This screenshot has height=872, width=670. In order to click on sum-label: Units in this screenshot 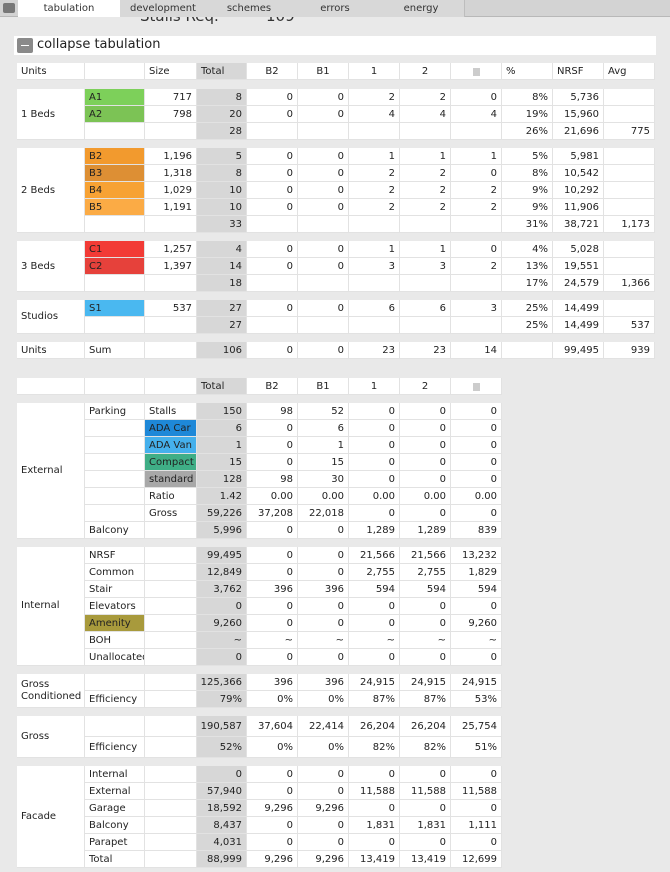, I will do `click(51, 350)`.